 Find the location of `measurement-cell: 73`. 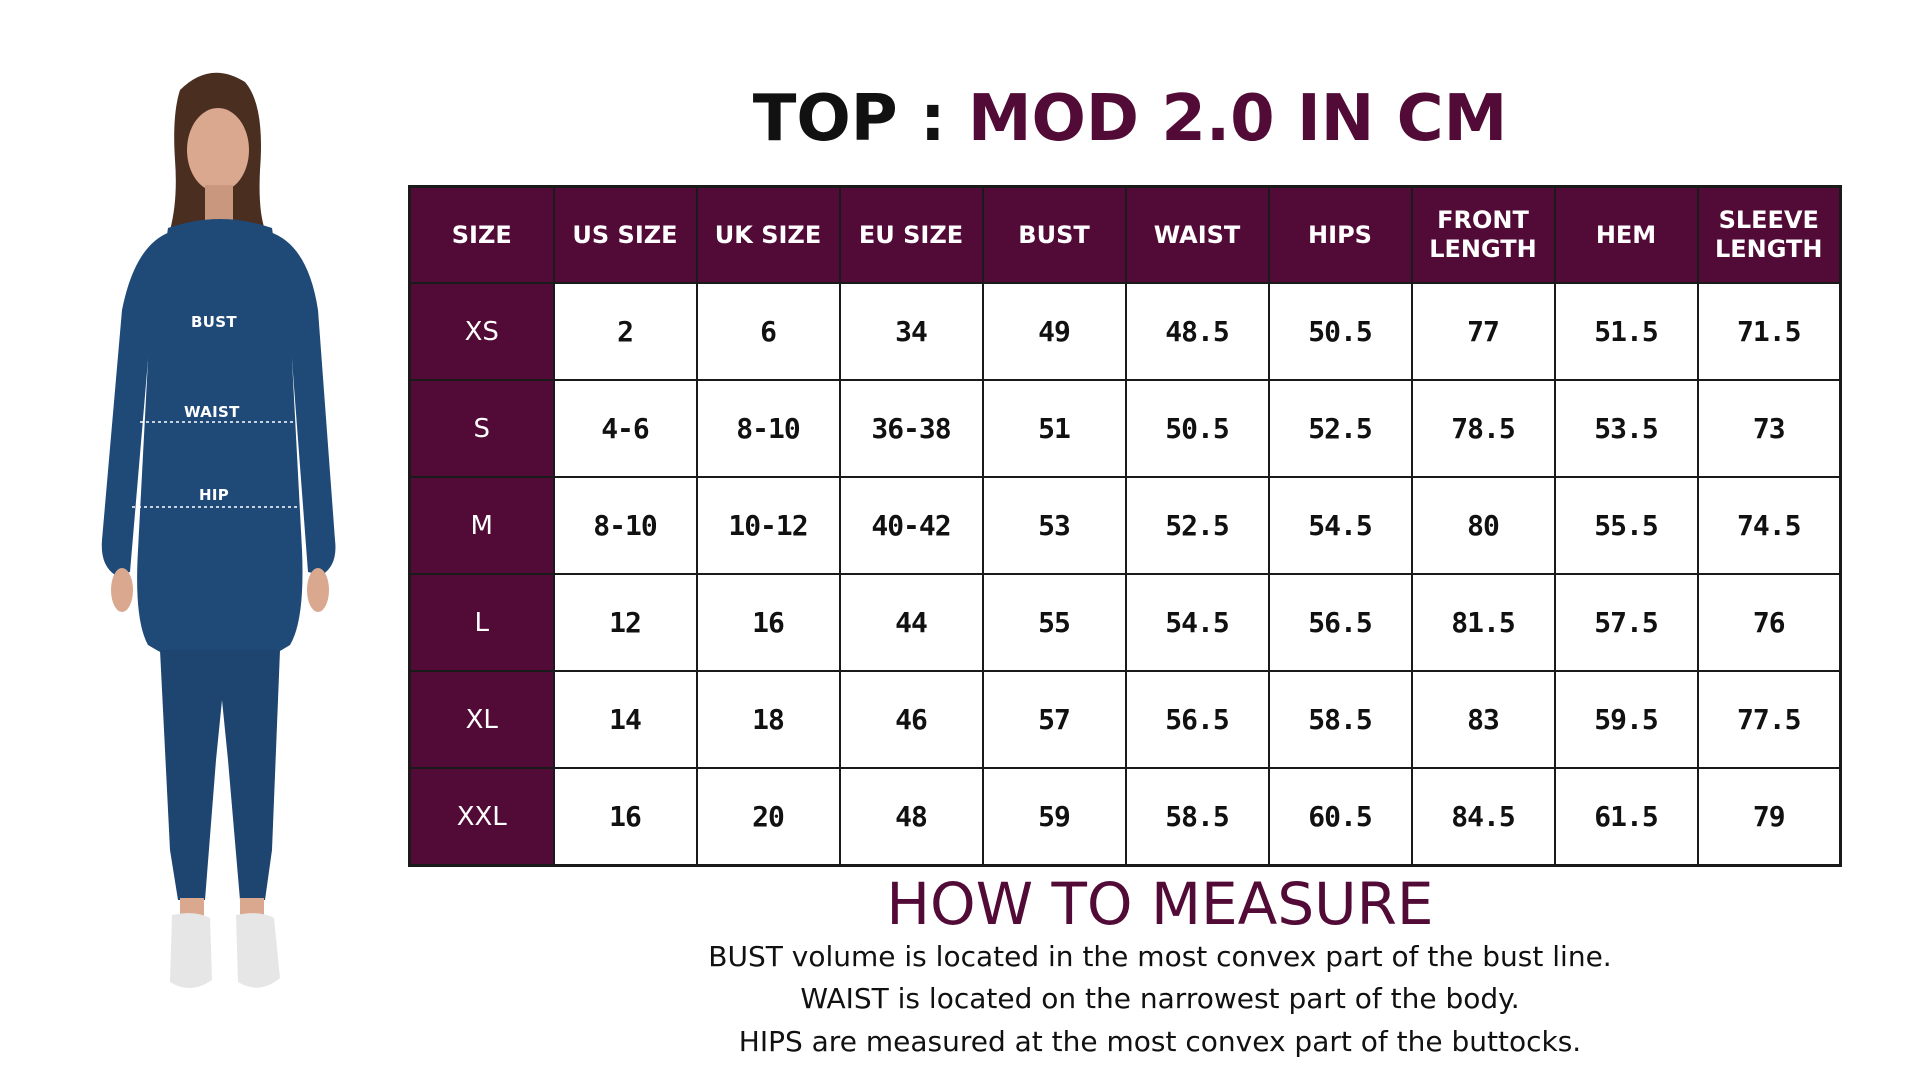

measurement-cell: 73 is located at coordinates (1769, 428).